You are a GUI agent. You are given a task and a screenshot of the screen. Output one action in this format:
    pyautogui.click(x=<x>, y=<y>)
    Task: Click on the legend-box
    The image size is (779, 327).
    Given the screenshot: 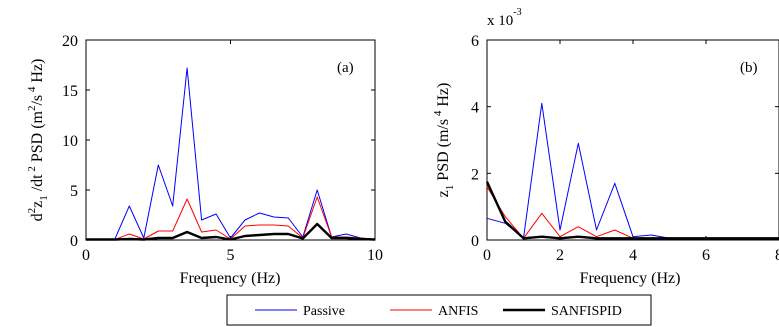 What is the action you would take?
    pyautogui.click(x=439, y=310)
    